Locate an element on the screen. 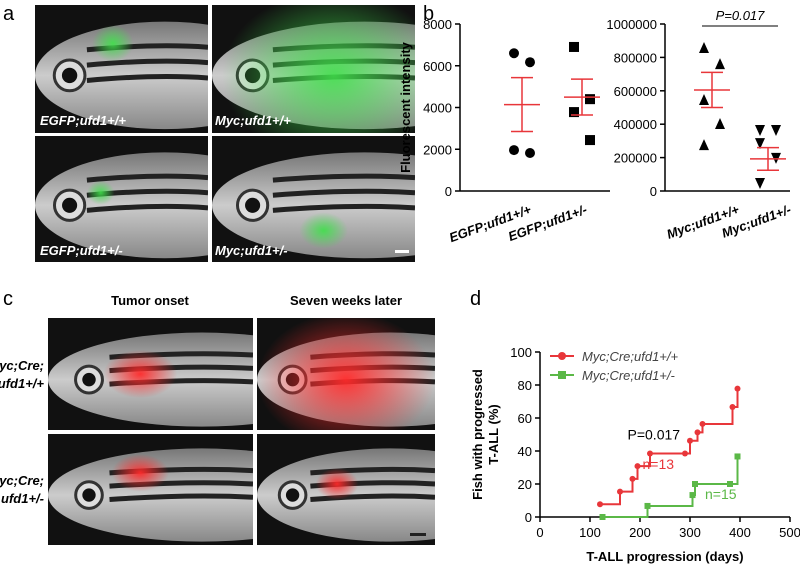 The image size is (800, 568). row-label: ufd1+/+ is located at coordinates (22, 383).